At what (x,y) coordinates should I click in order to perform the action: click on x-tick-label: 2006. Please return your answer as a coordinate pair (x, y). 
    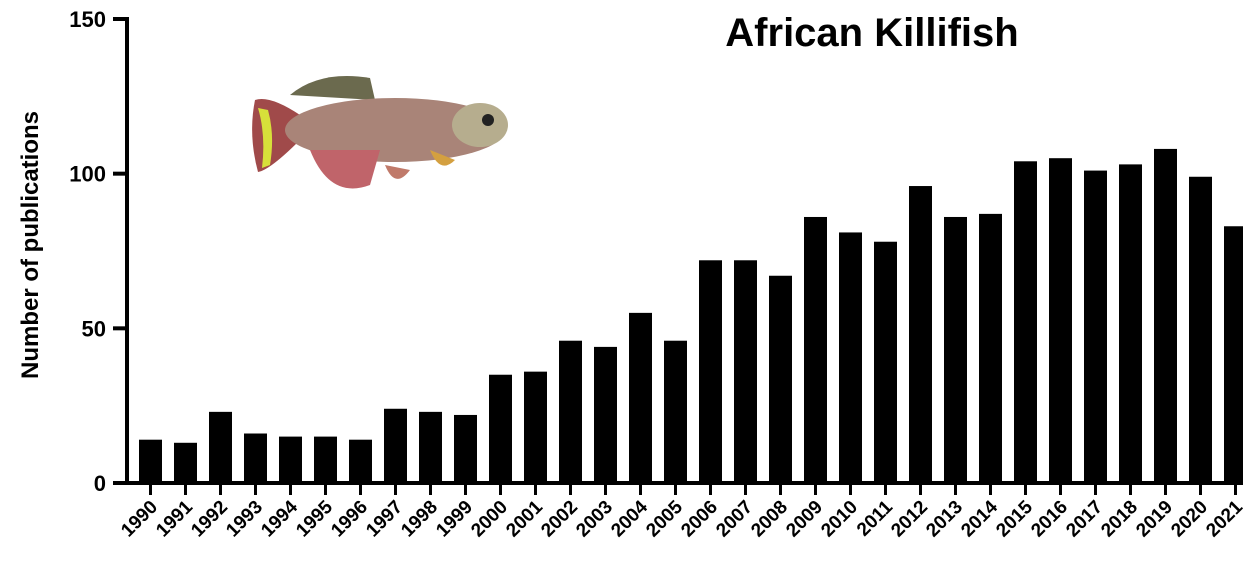
    Looking at the image, I should click on (699, 519).